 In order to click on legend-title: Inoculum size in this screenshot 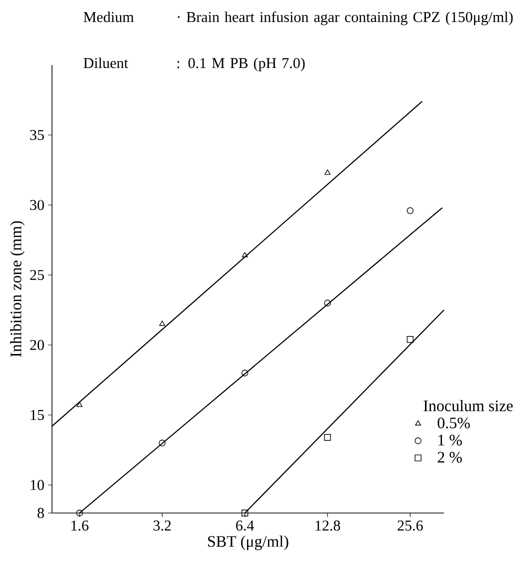, I will do `click(468, 406)`.